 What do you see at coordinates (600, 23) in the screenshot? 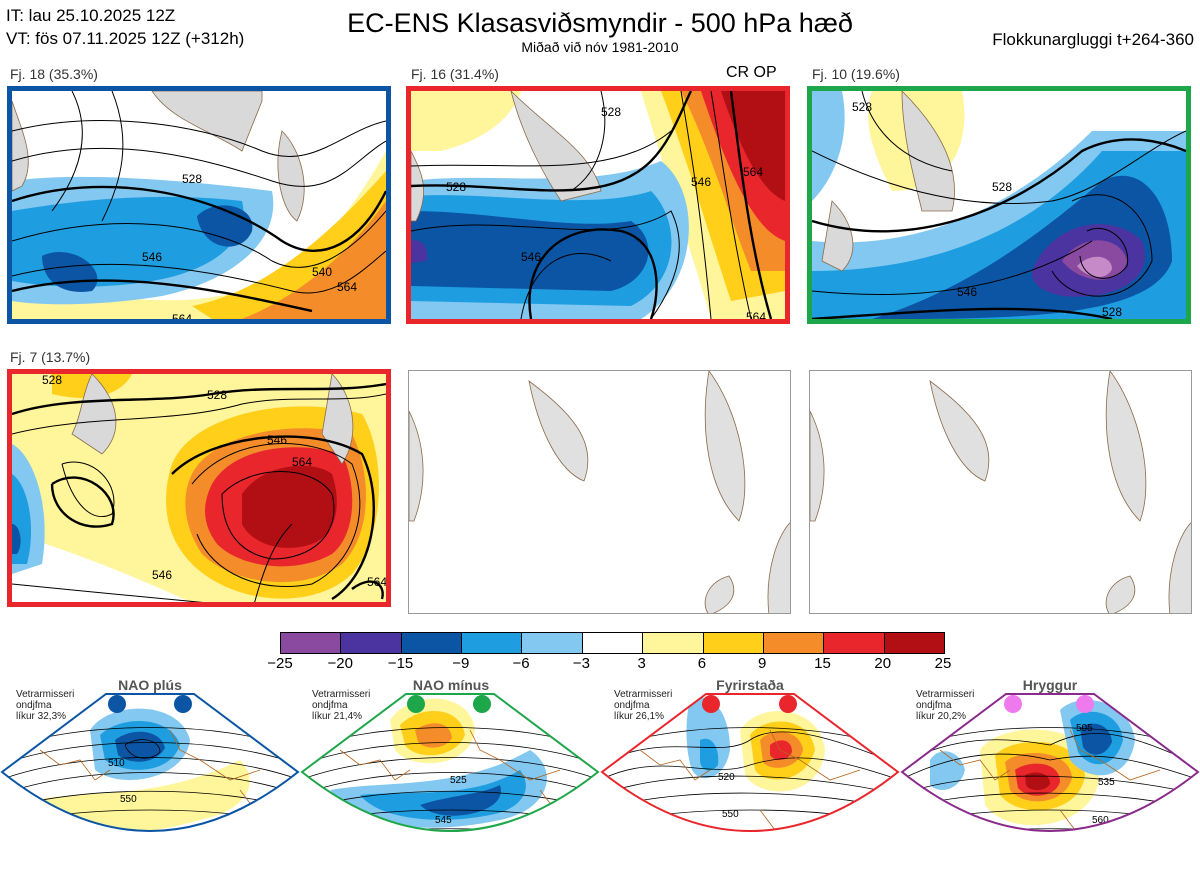
I see `page-title: EC-ENS Klasasviðsmyndir - 500 hPa hæð` at bounding box center [600, 23].